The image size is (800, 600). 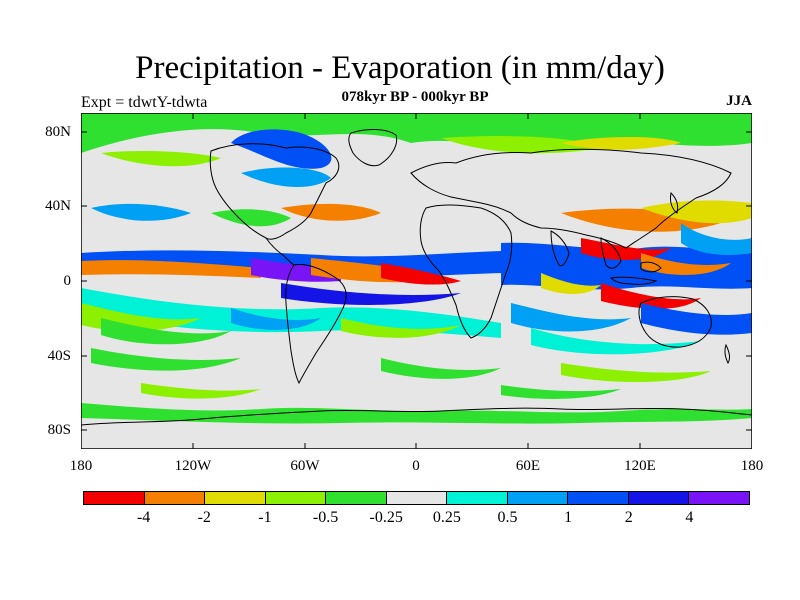 I want to click on lat-label-80s: 80S, so click(x=59, y=430).